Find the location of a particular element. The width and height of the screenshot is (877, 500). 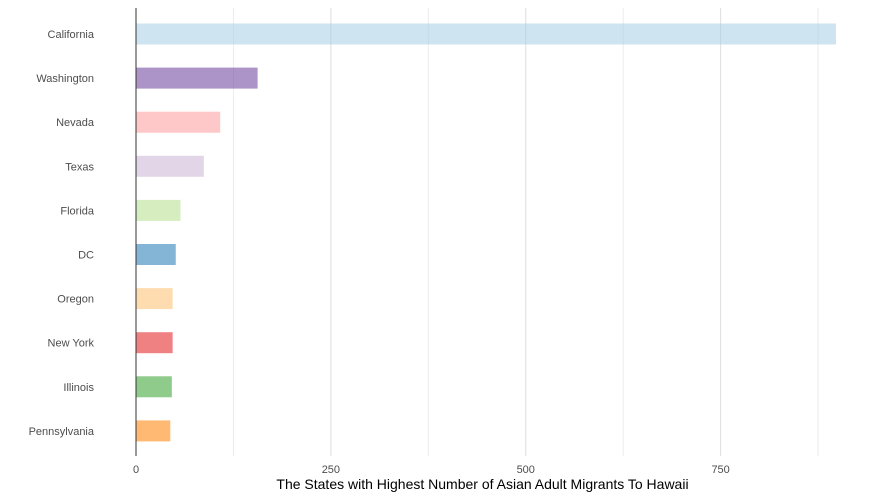

category-label: Florida is located at coordinates (77, 211).